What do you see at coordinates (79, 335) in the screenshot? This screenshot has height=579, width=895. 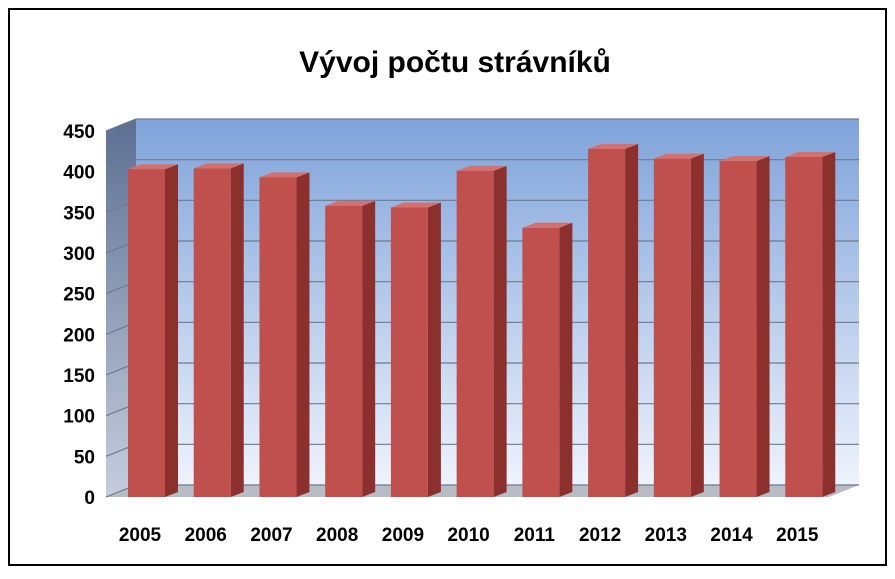 I see `y-tick-label: 200` at bounding box center [79, 335].